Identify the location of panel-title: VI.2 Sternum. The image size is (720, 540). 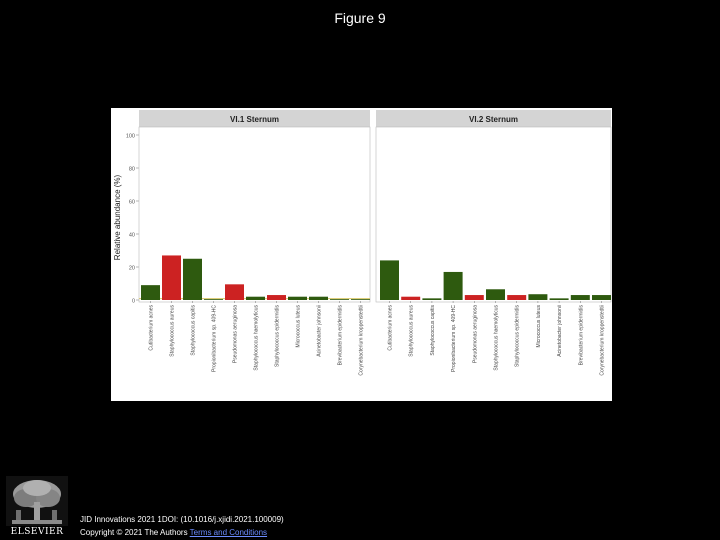
(493, 119).